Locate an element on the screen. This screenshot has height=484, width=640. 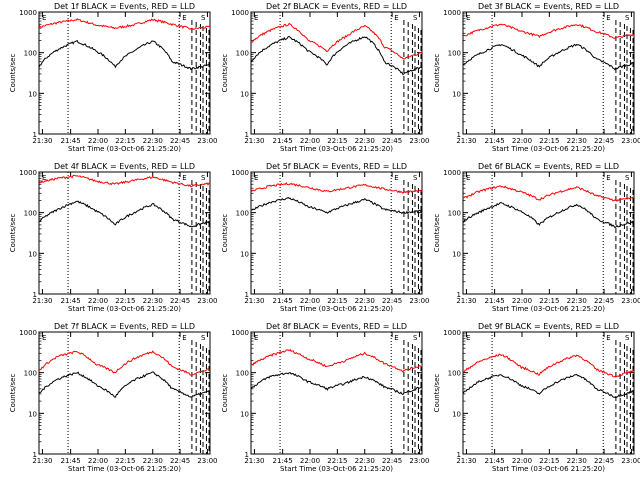
panel-5-ytick-label: 100 is located at coordinates (242, 214).